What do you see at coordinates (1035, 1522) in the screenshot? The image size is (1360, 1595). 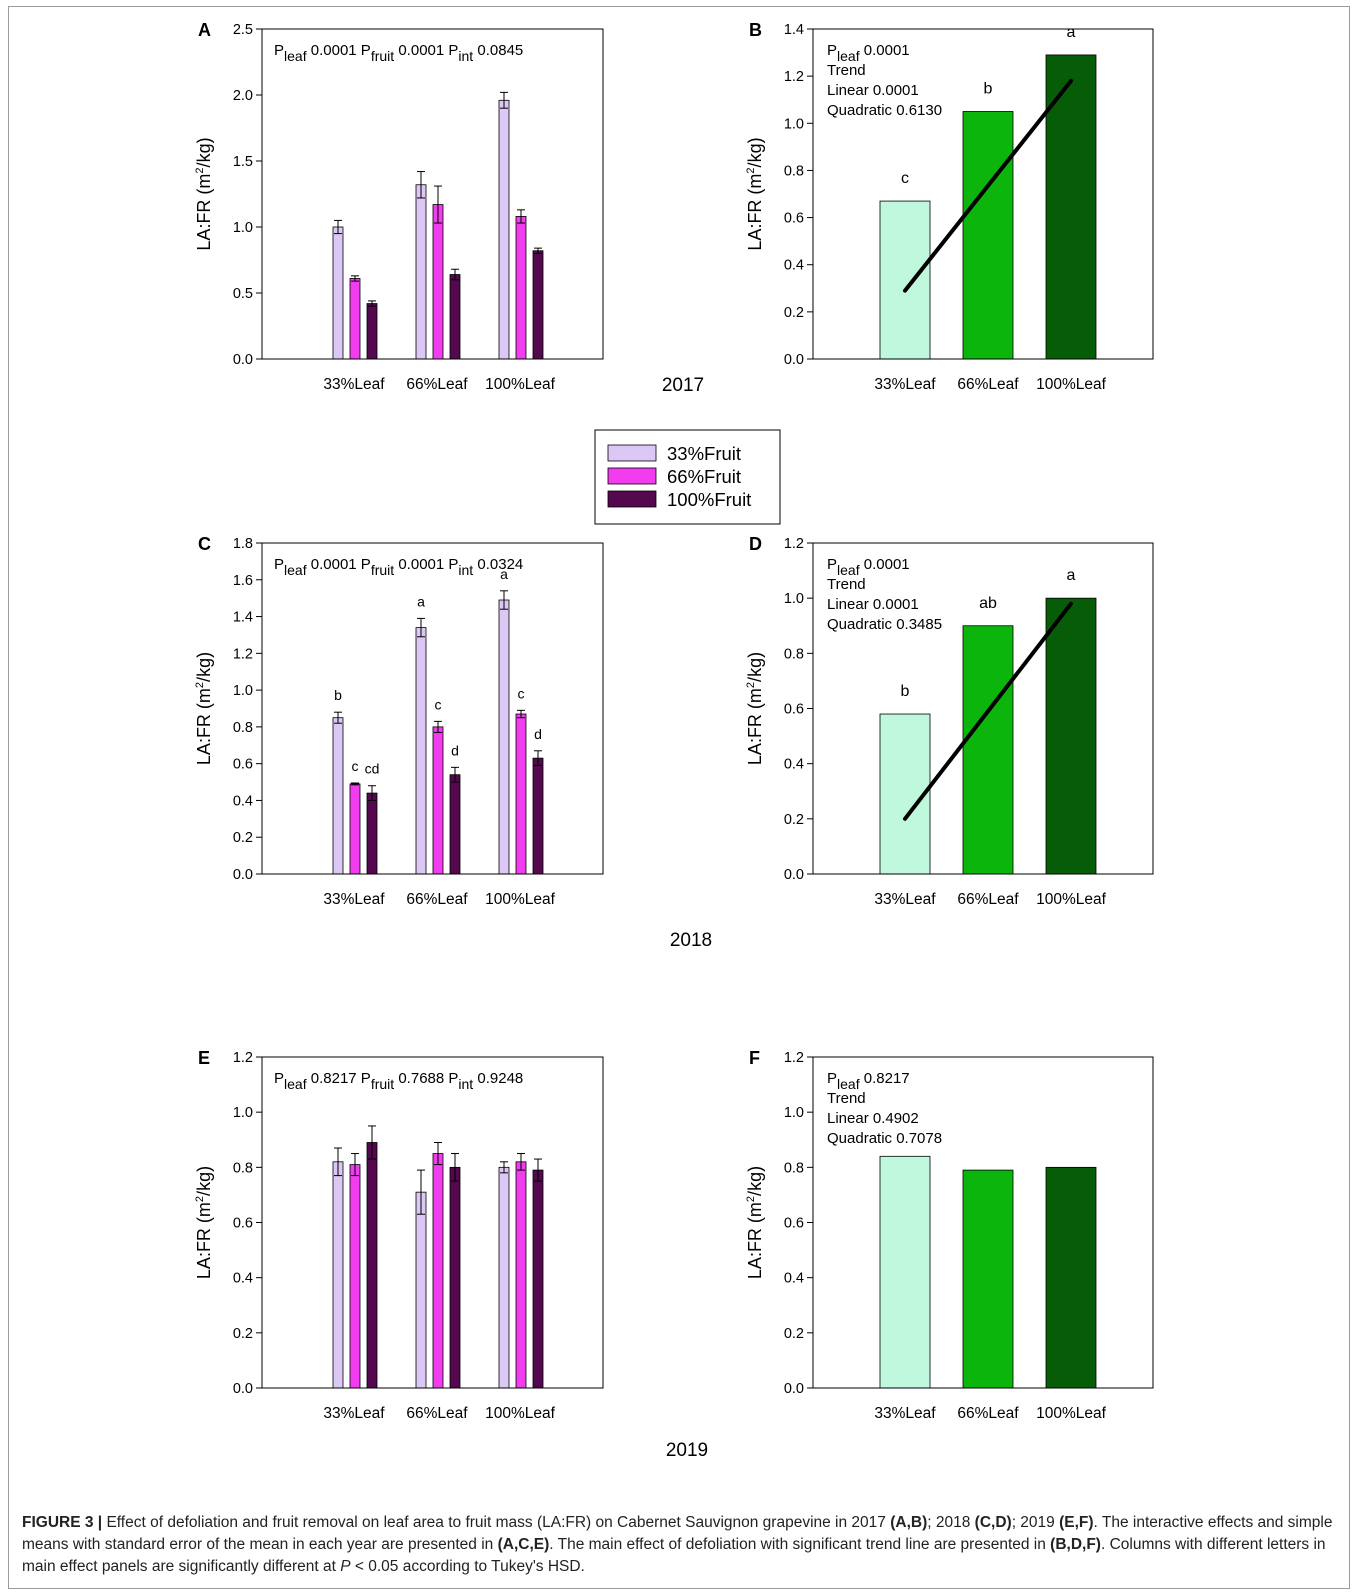 I see `caption-part: ; 2019` at bounding box center [1035, 1522].